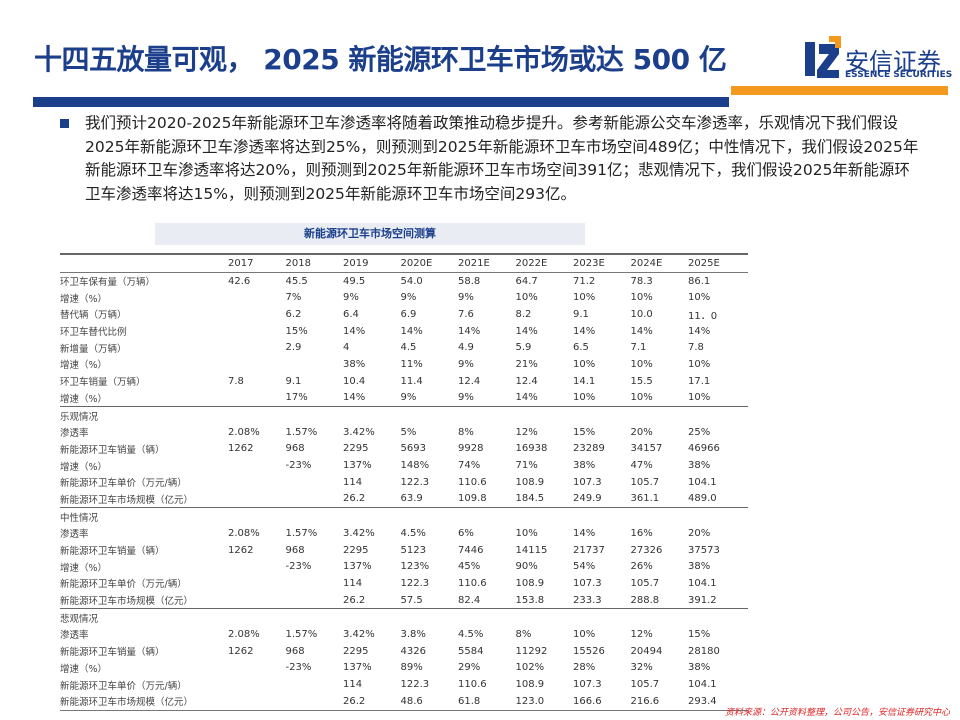  I want to click on table-cell: 15526, so click(589, 651).